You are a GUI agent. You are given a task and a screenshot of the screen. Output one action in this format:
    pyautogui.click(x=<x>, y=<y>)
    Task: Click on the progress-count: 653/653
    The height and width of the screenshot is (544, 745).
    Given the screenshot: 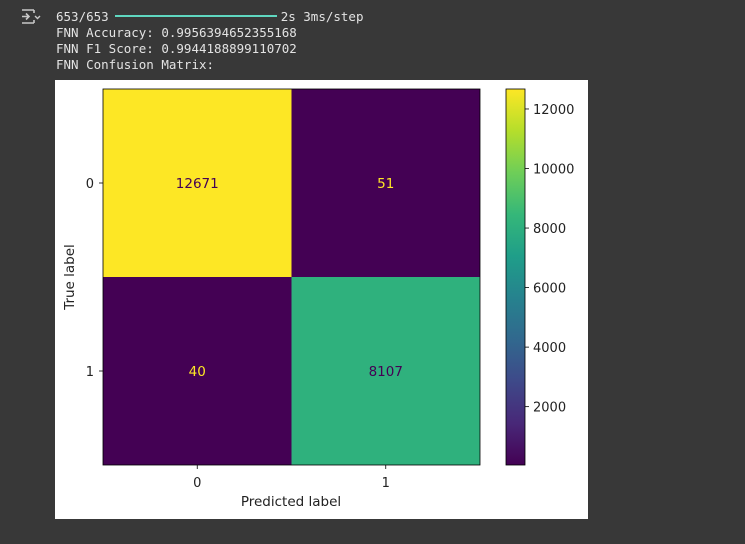 What is the action you would take?
    pyautogui.click(x=82, y=16)
    